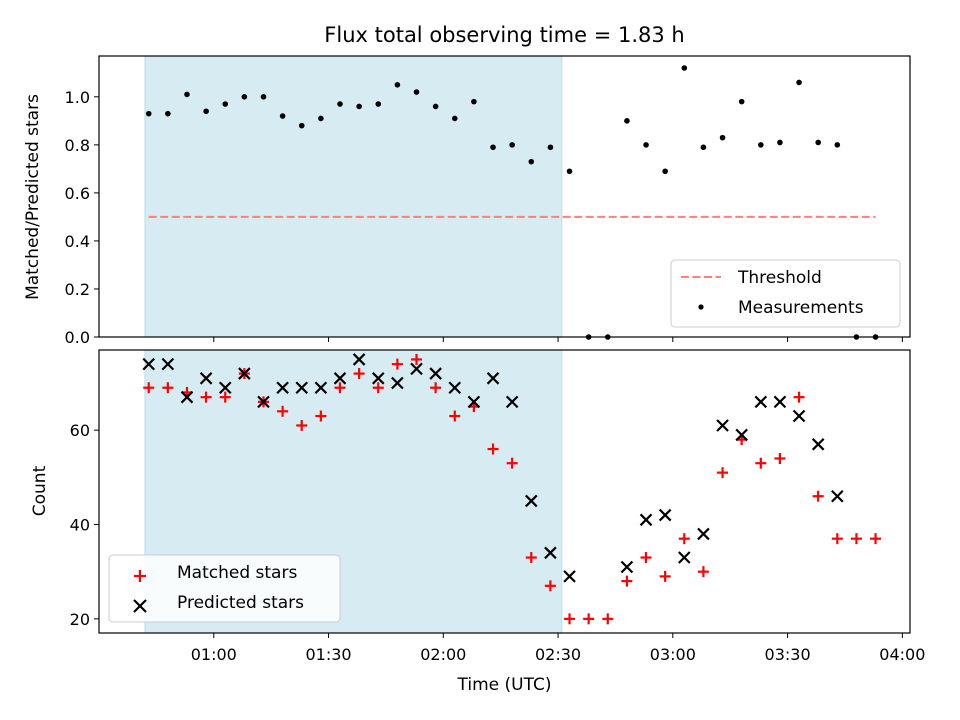  What do you see at coordinates (80, 525) in the screenshot?
I see `bottom-y-tick-label: 40` at bounding box center [80, 525].